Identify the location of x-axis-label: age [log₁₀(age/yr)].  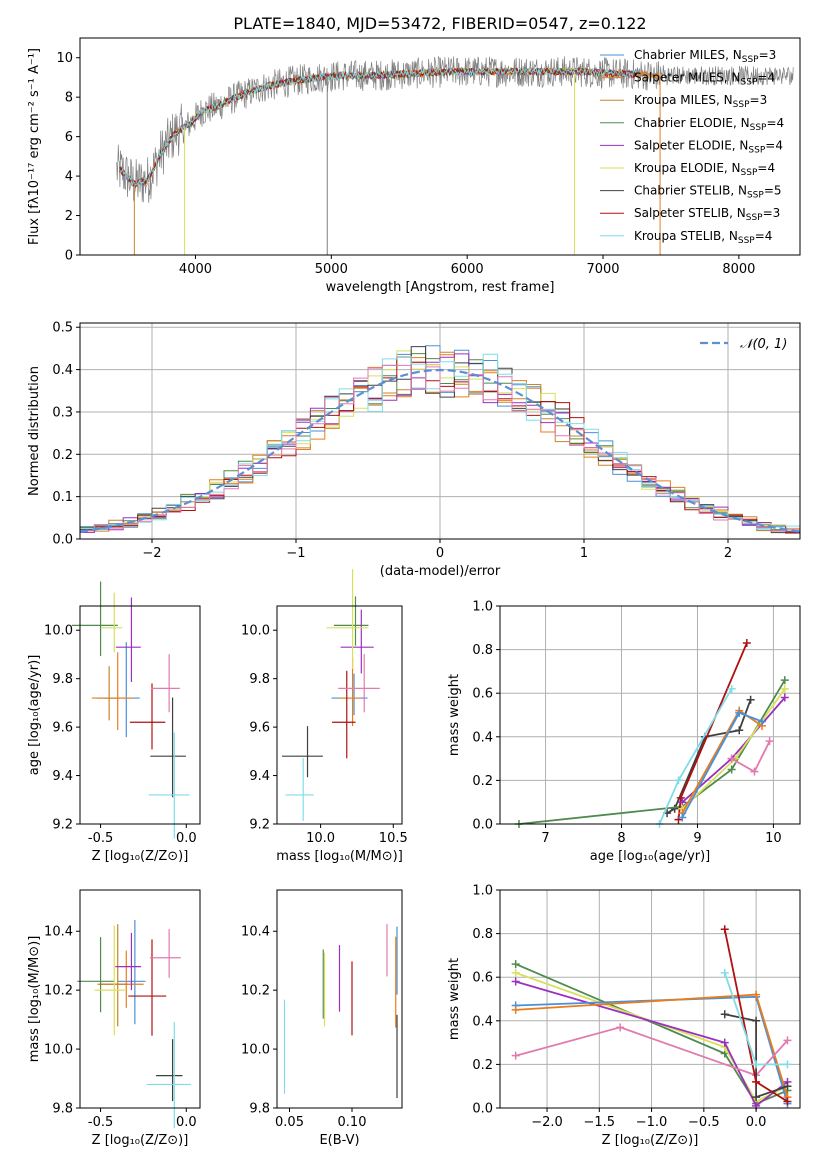
(650, 856).